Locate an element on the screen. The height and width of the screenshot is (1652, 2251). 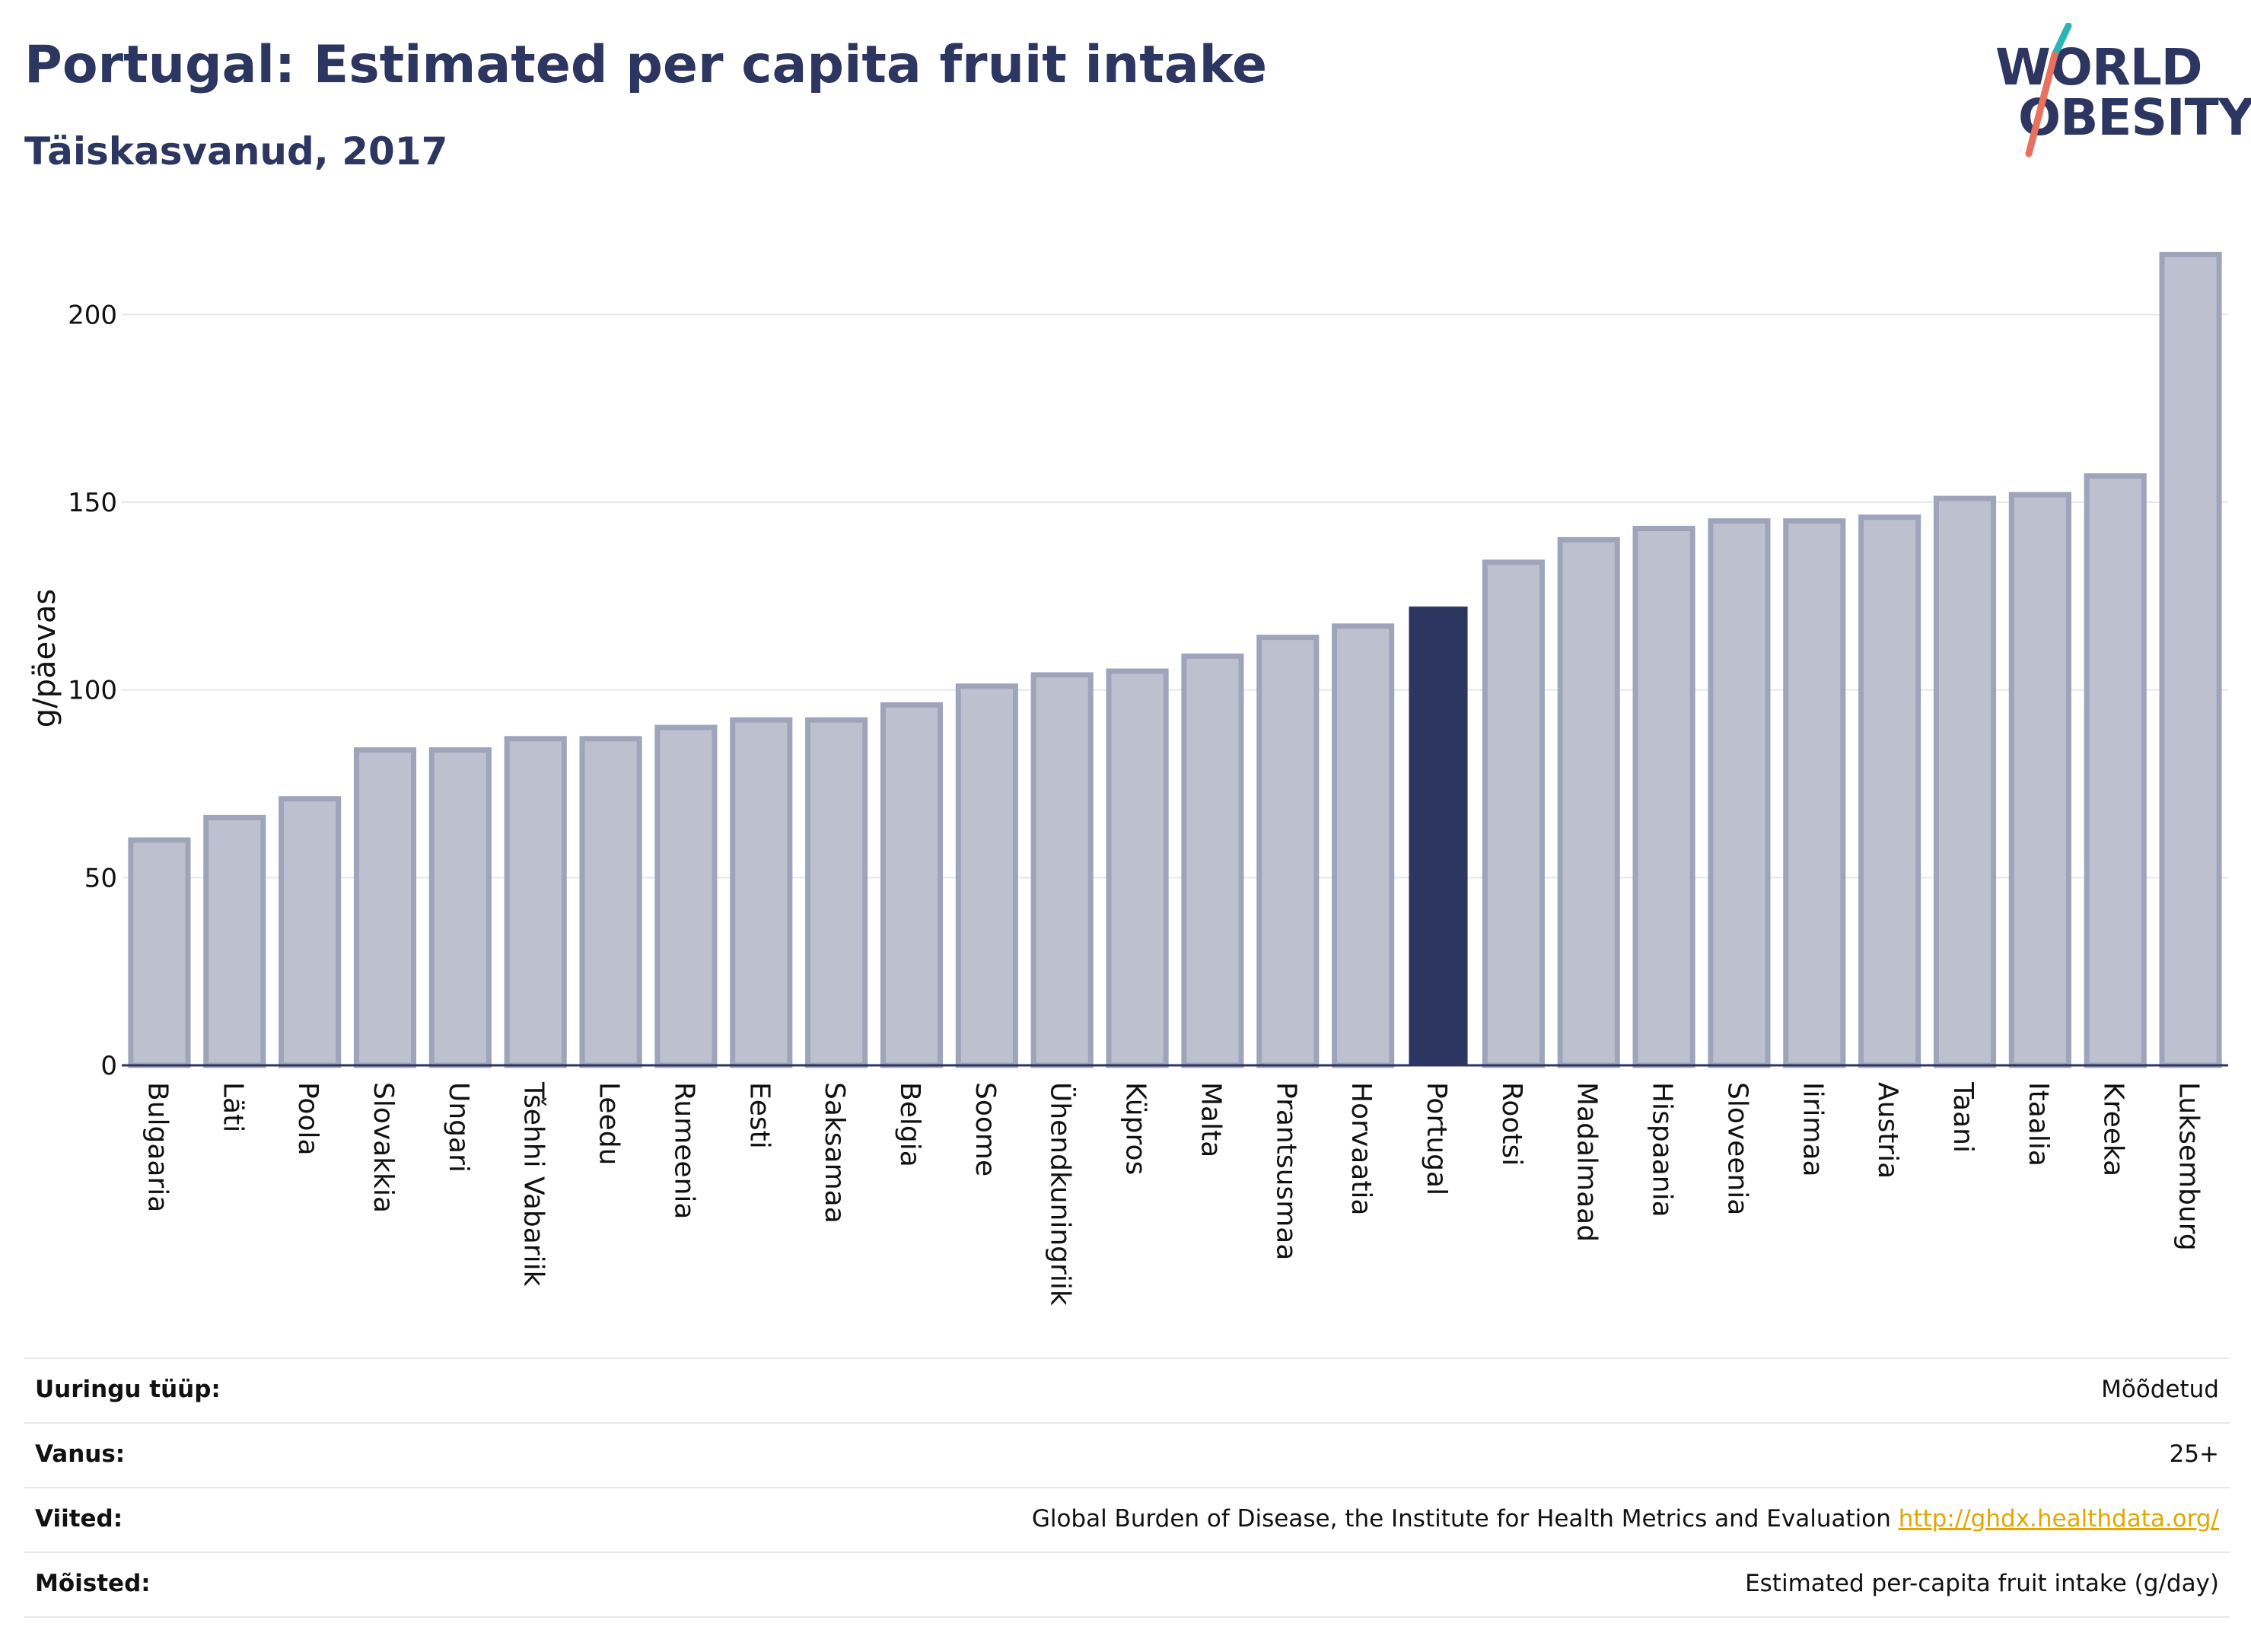
bar-taani is located at coordinates (1965, 781).